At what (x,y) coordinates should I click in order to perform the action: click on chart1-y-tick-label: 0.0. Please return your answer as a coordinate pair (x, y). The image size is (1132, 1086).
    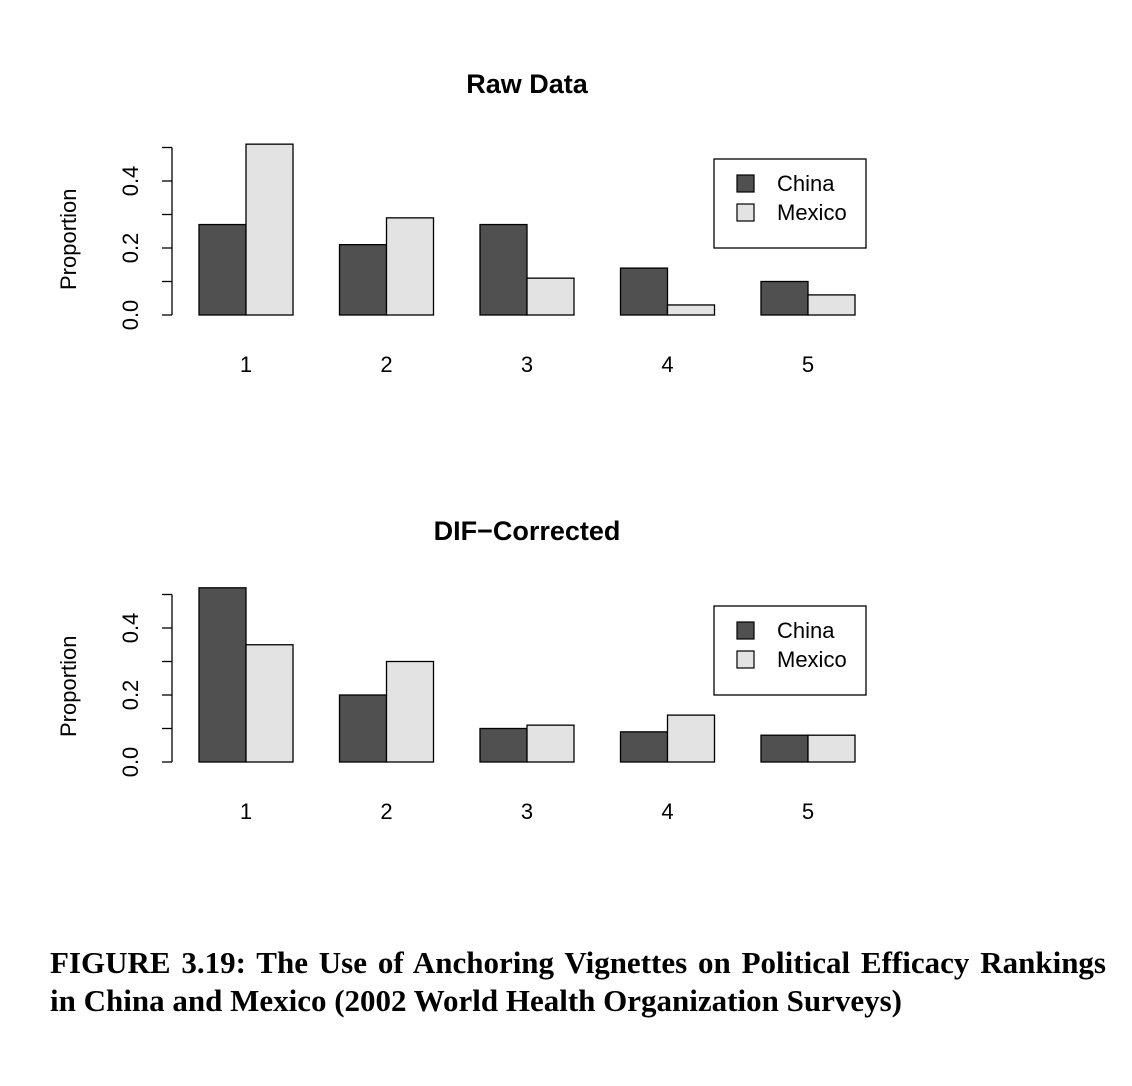
    Looking at the image, I should click on (130, 315).